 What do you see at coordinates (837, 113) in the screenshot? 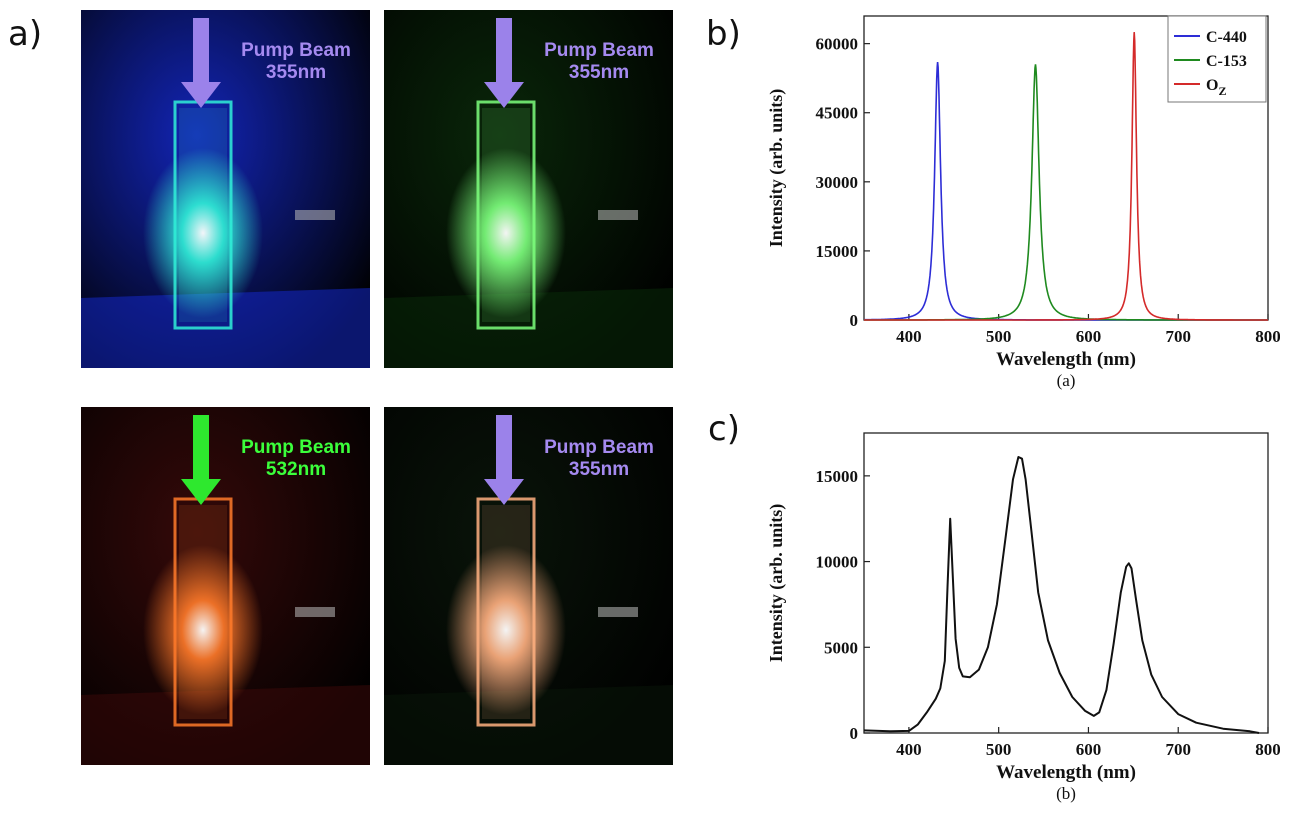
I see `y-tick-label: 45000` at bounding box center [837, 113].